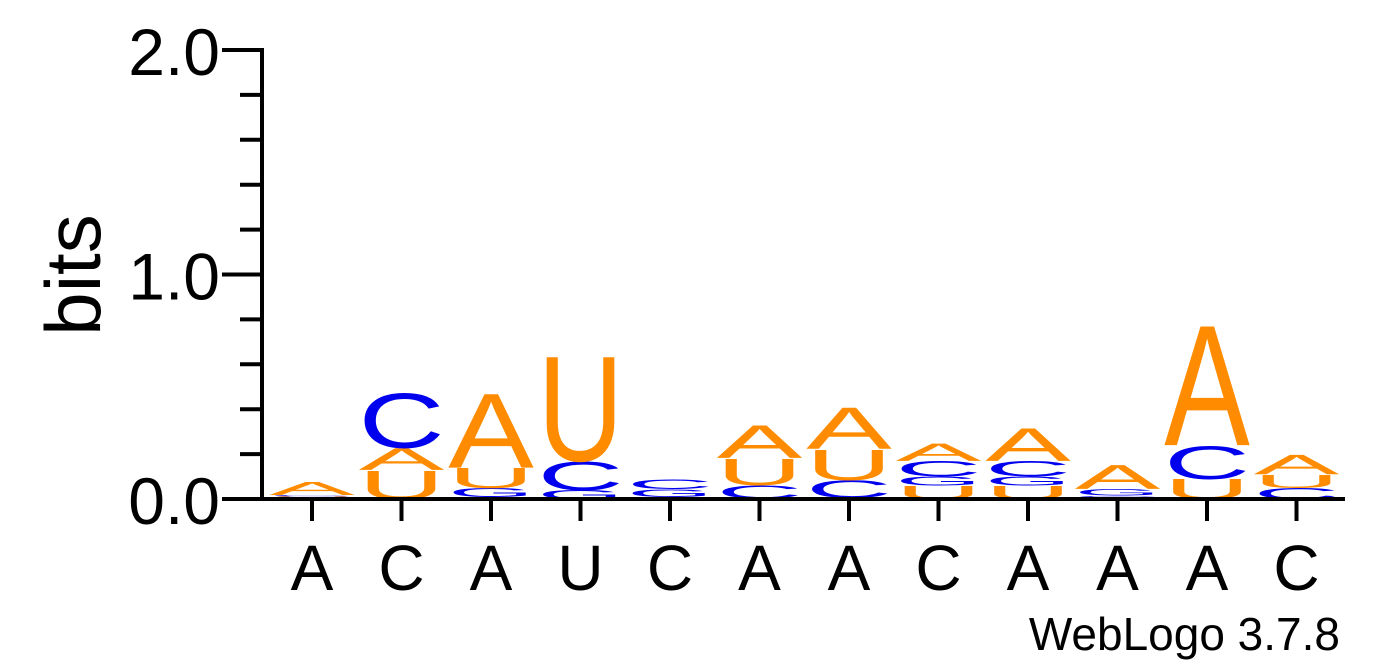  I want to click on y-axis: 0.0 1.0 2.0, so click(196, 276).